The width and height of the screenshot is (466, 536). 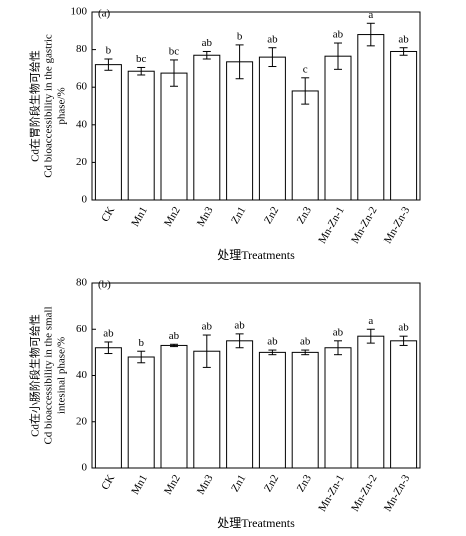 I want to click on panel-label: (a), so click(x=104, y=14).